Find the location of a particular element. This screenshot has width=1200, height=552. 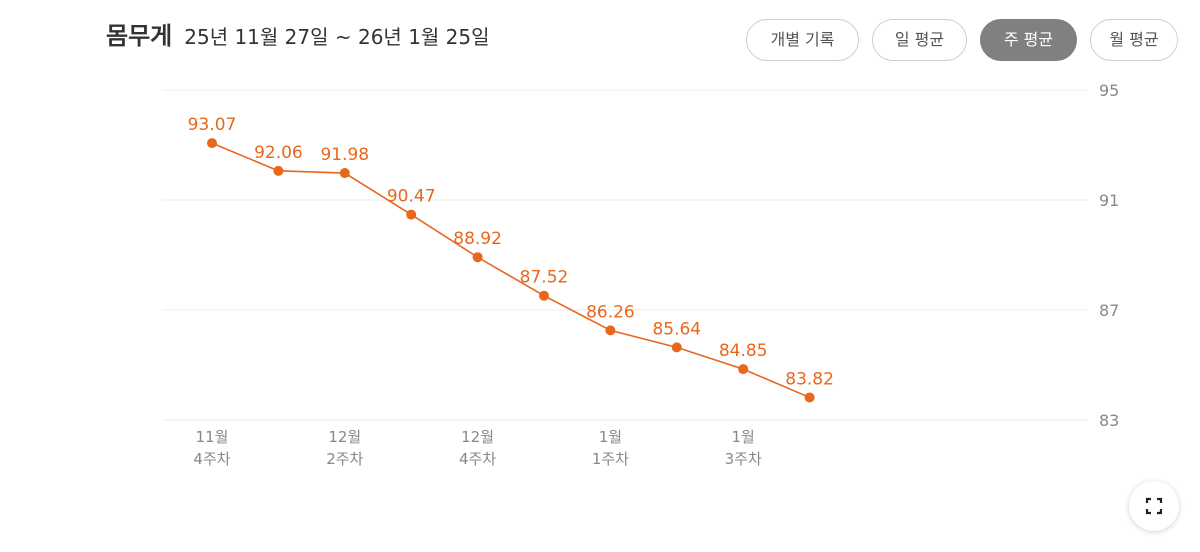

data-label: 87.52 is located at coordinates (544, 278).